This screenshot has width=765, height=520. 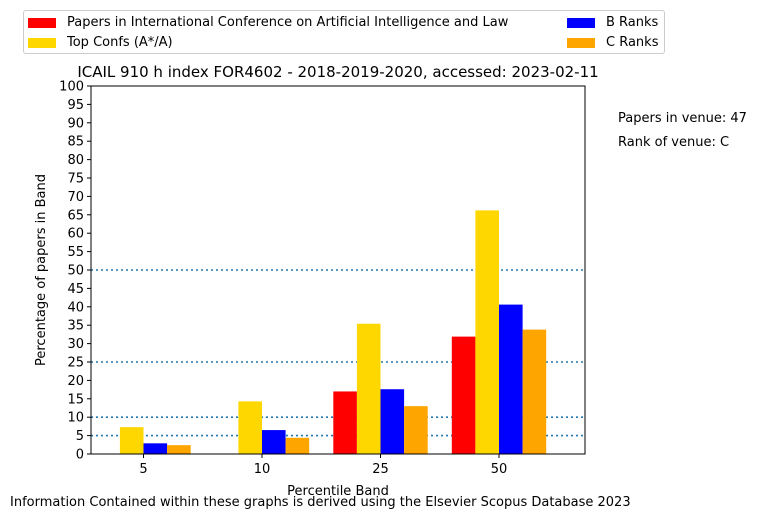 What do you see at coordinates (42, 42) in the screenshot?
I see `legend-swatch-top-confs` at bounding box center [42, 42].